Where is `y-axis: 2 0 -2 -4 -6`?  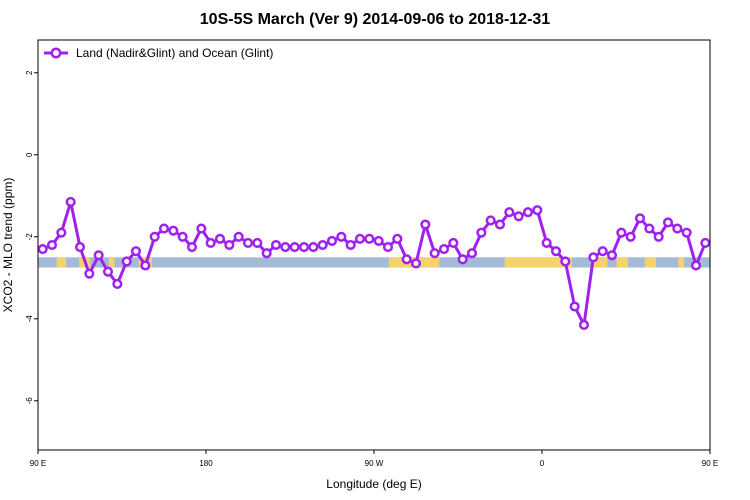 y-axis: 2 0 -2 -4 -6 is located at coordinates (31, 237).